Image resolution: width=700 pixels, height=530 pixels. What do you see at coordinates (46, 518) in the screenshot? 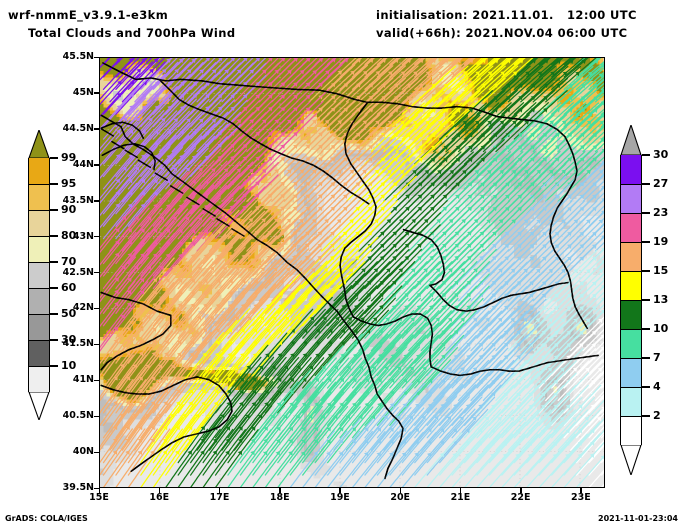
I see `grads-credit: GrADS: COLA/IGES` at bounding box center [46, 518].